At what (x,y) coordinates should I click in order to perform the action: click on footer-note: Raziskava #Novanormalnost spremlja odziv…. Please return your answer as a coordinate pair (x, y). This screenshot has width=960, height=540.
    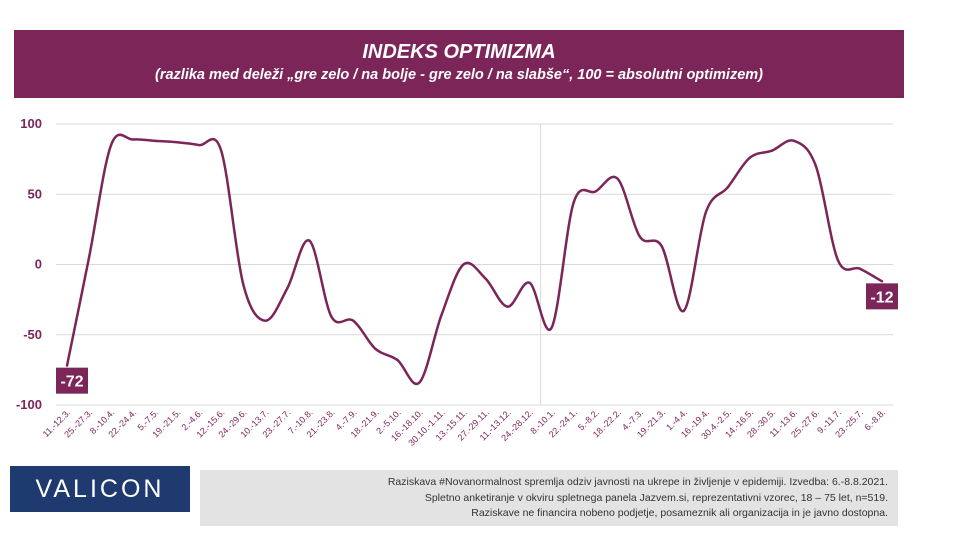
    Looking at the image, I should click on (549, 498).